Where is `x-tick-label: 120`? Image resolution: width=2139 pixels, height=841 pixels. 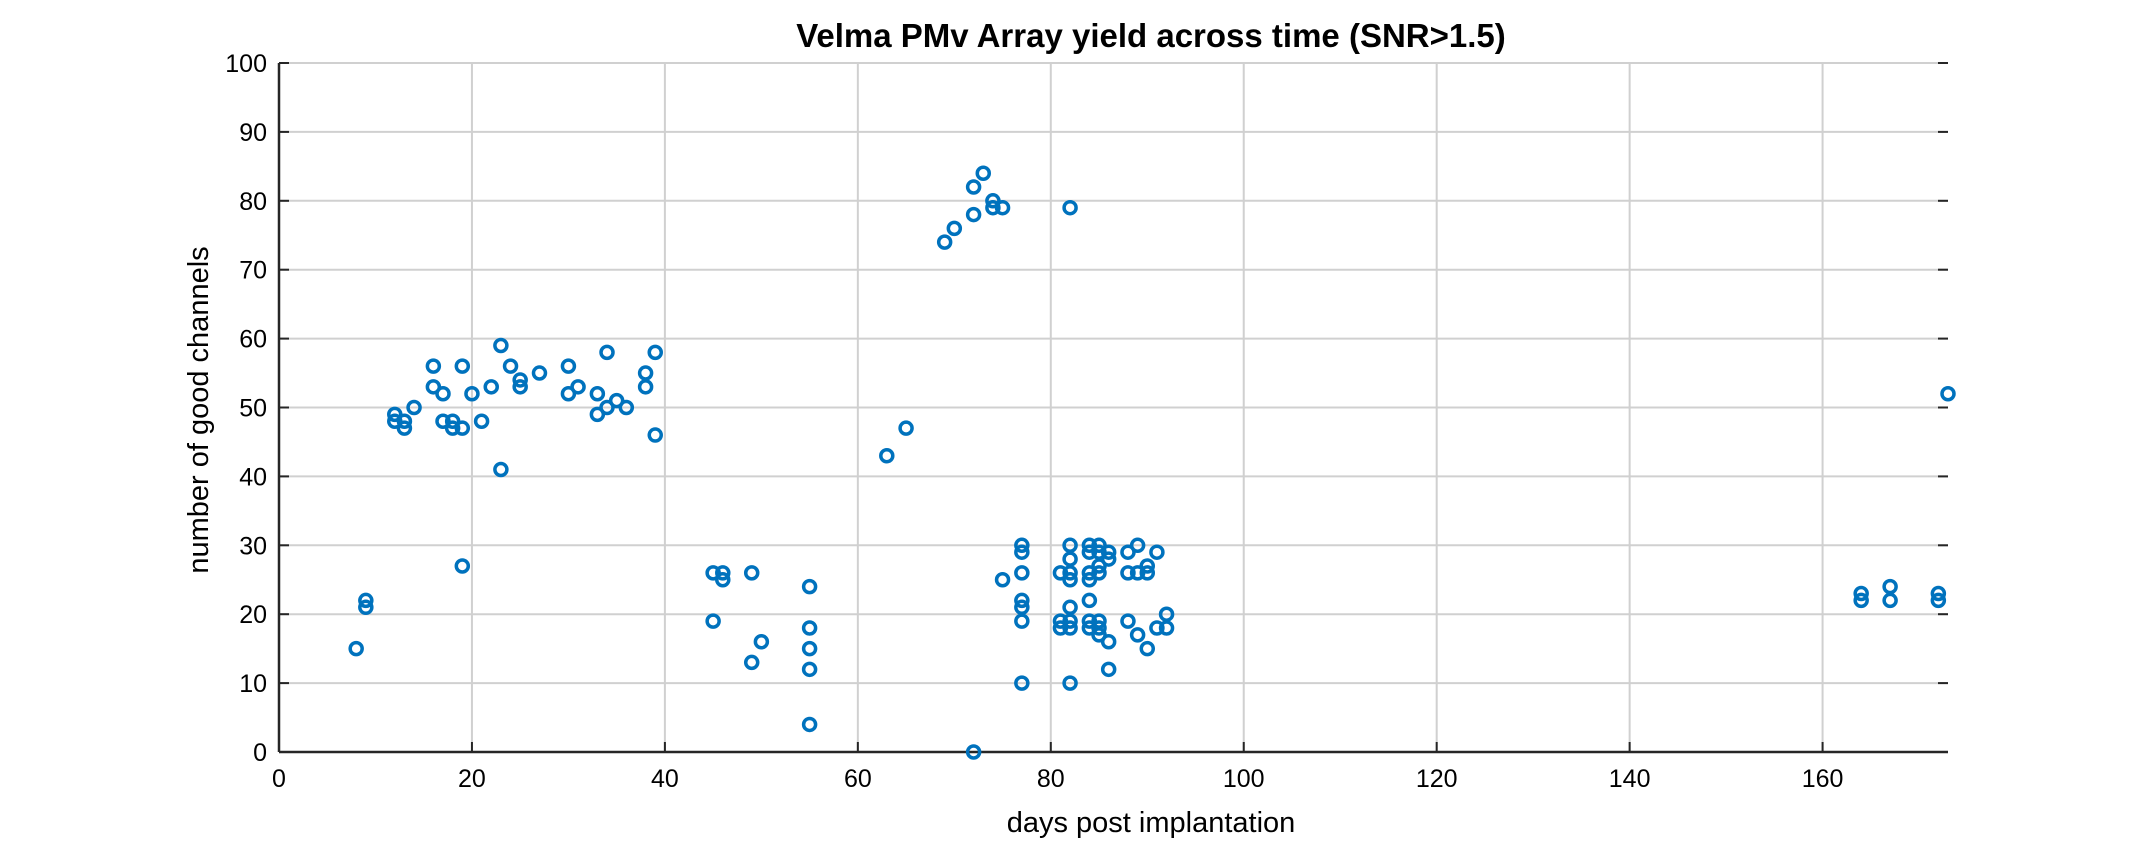
x-tick-label: 120 is located at coordinates (1437, 779).